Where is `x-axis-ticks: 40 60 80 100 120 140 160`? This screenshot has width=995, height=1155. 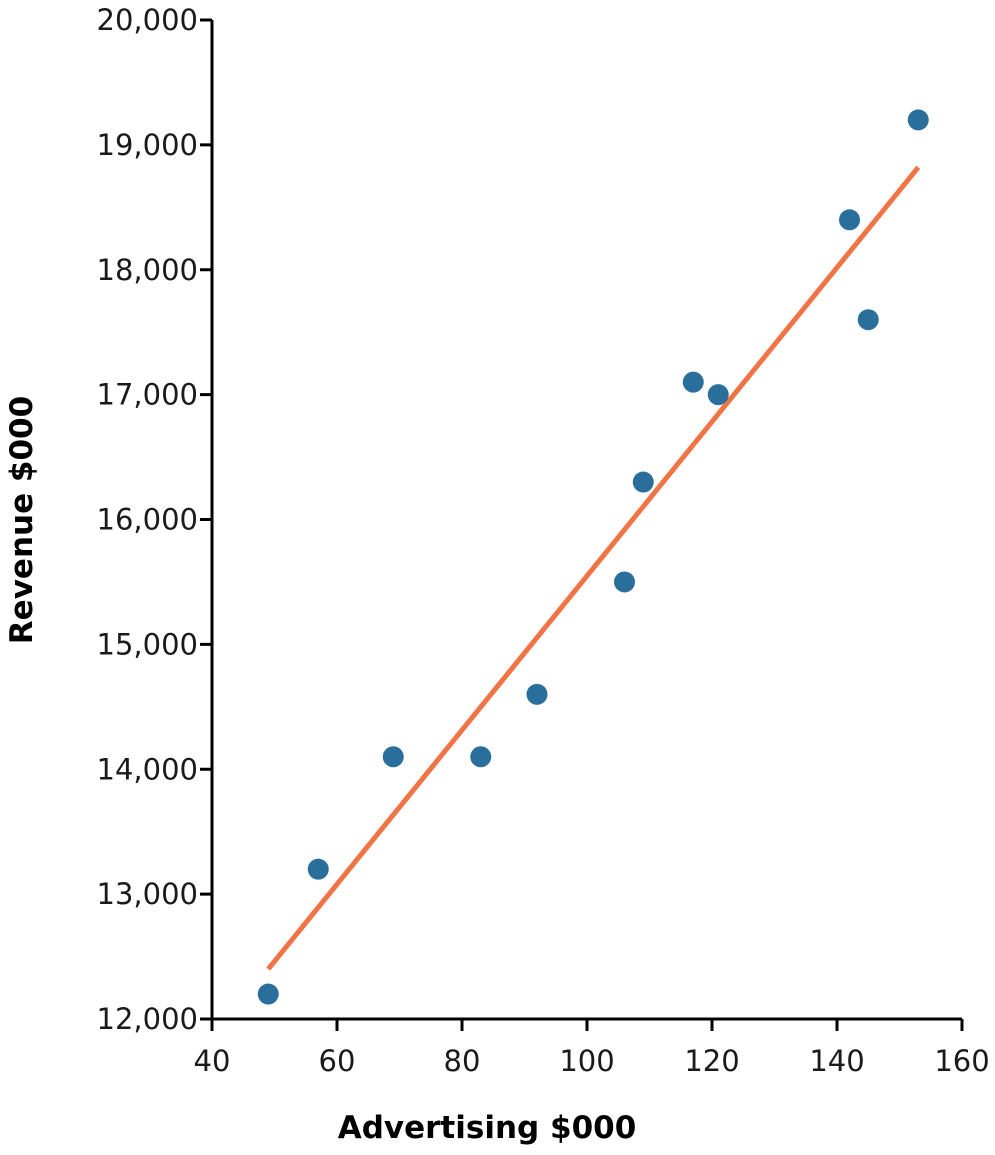
x-axis-ticks: 40 60 80 100 120 140 160 is located at coordinates (592, 1048).